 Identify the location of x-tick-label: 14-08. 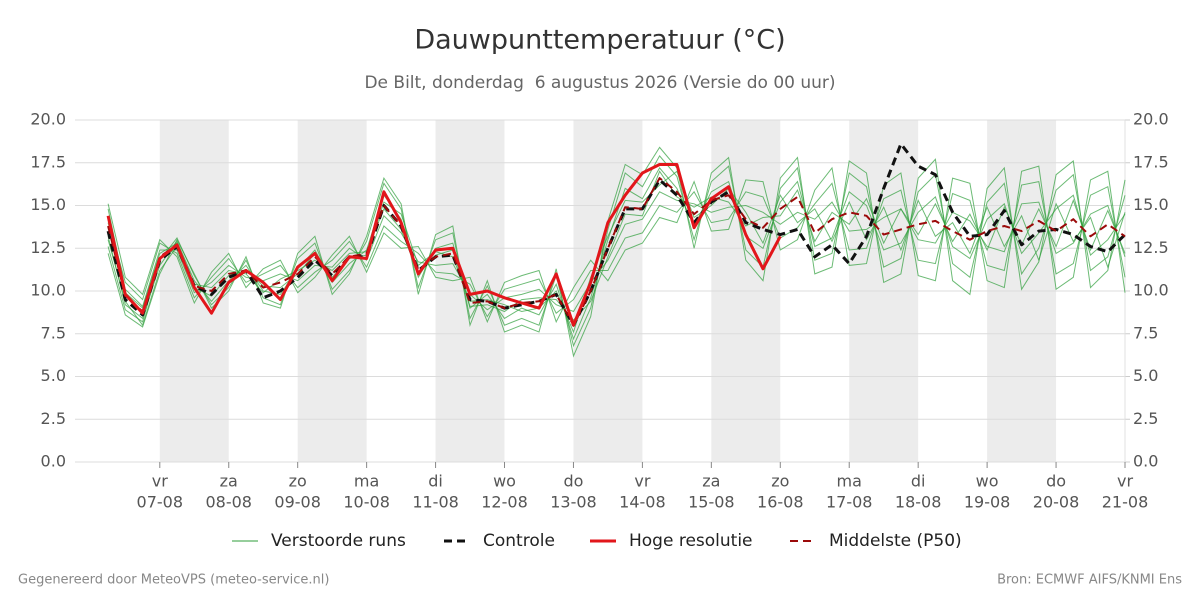
(642, 502).